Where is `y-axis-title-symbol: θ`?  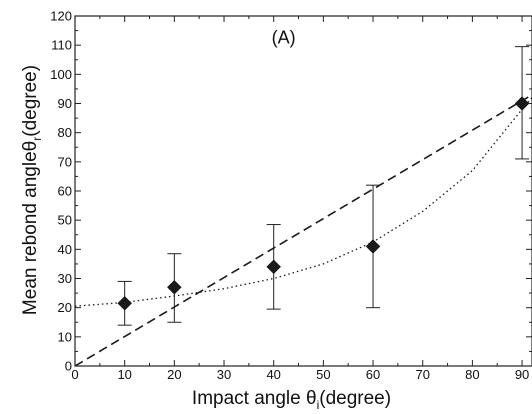
y-axis-title-symbol: θ is located at coordinates (30, 146).